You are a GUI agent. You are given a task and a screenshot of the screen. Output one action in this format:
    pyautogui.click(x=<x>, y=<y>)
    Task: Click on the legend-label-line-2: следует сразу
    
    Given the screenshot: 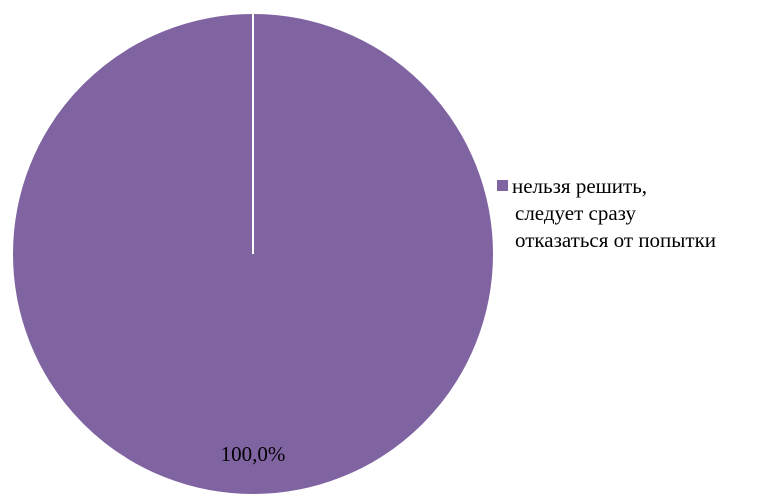 What is the action you would take?
    pyautogui.click(x=575, y=213)
    